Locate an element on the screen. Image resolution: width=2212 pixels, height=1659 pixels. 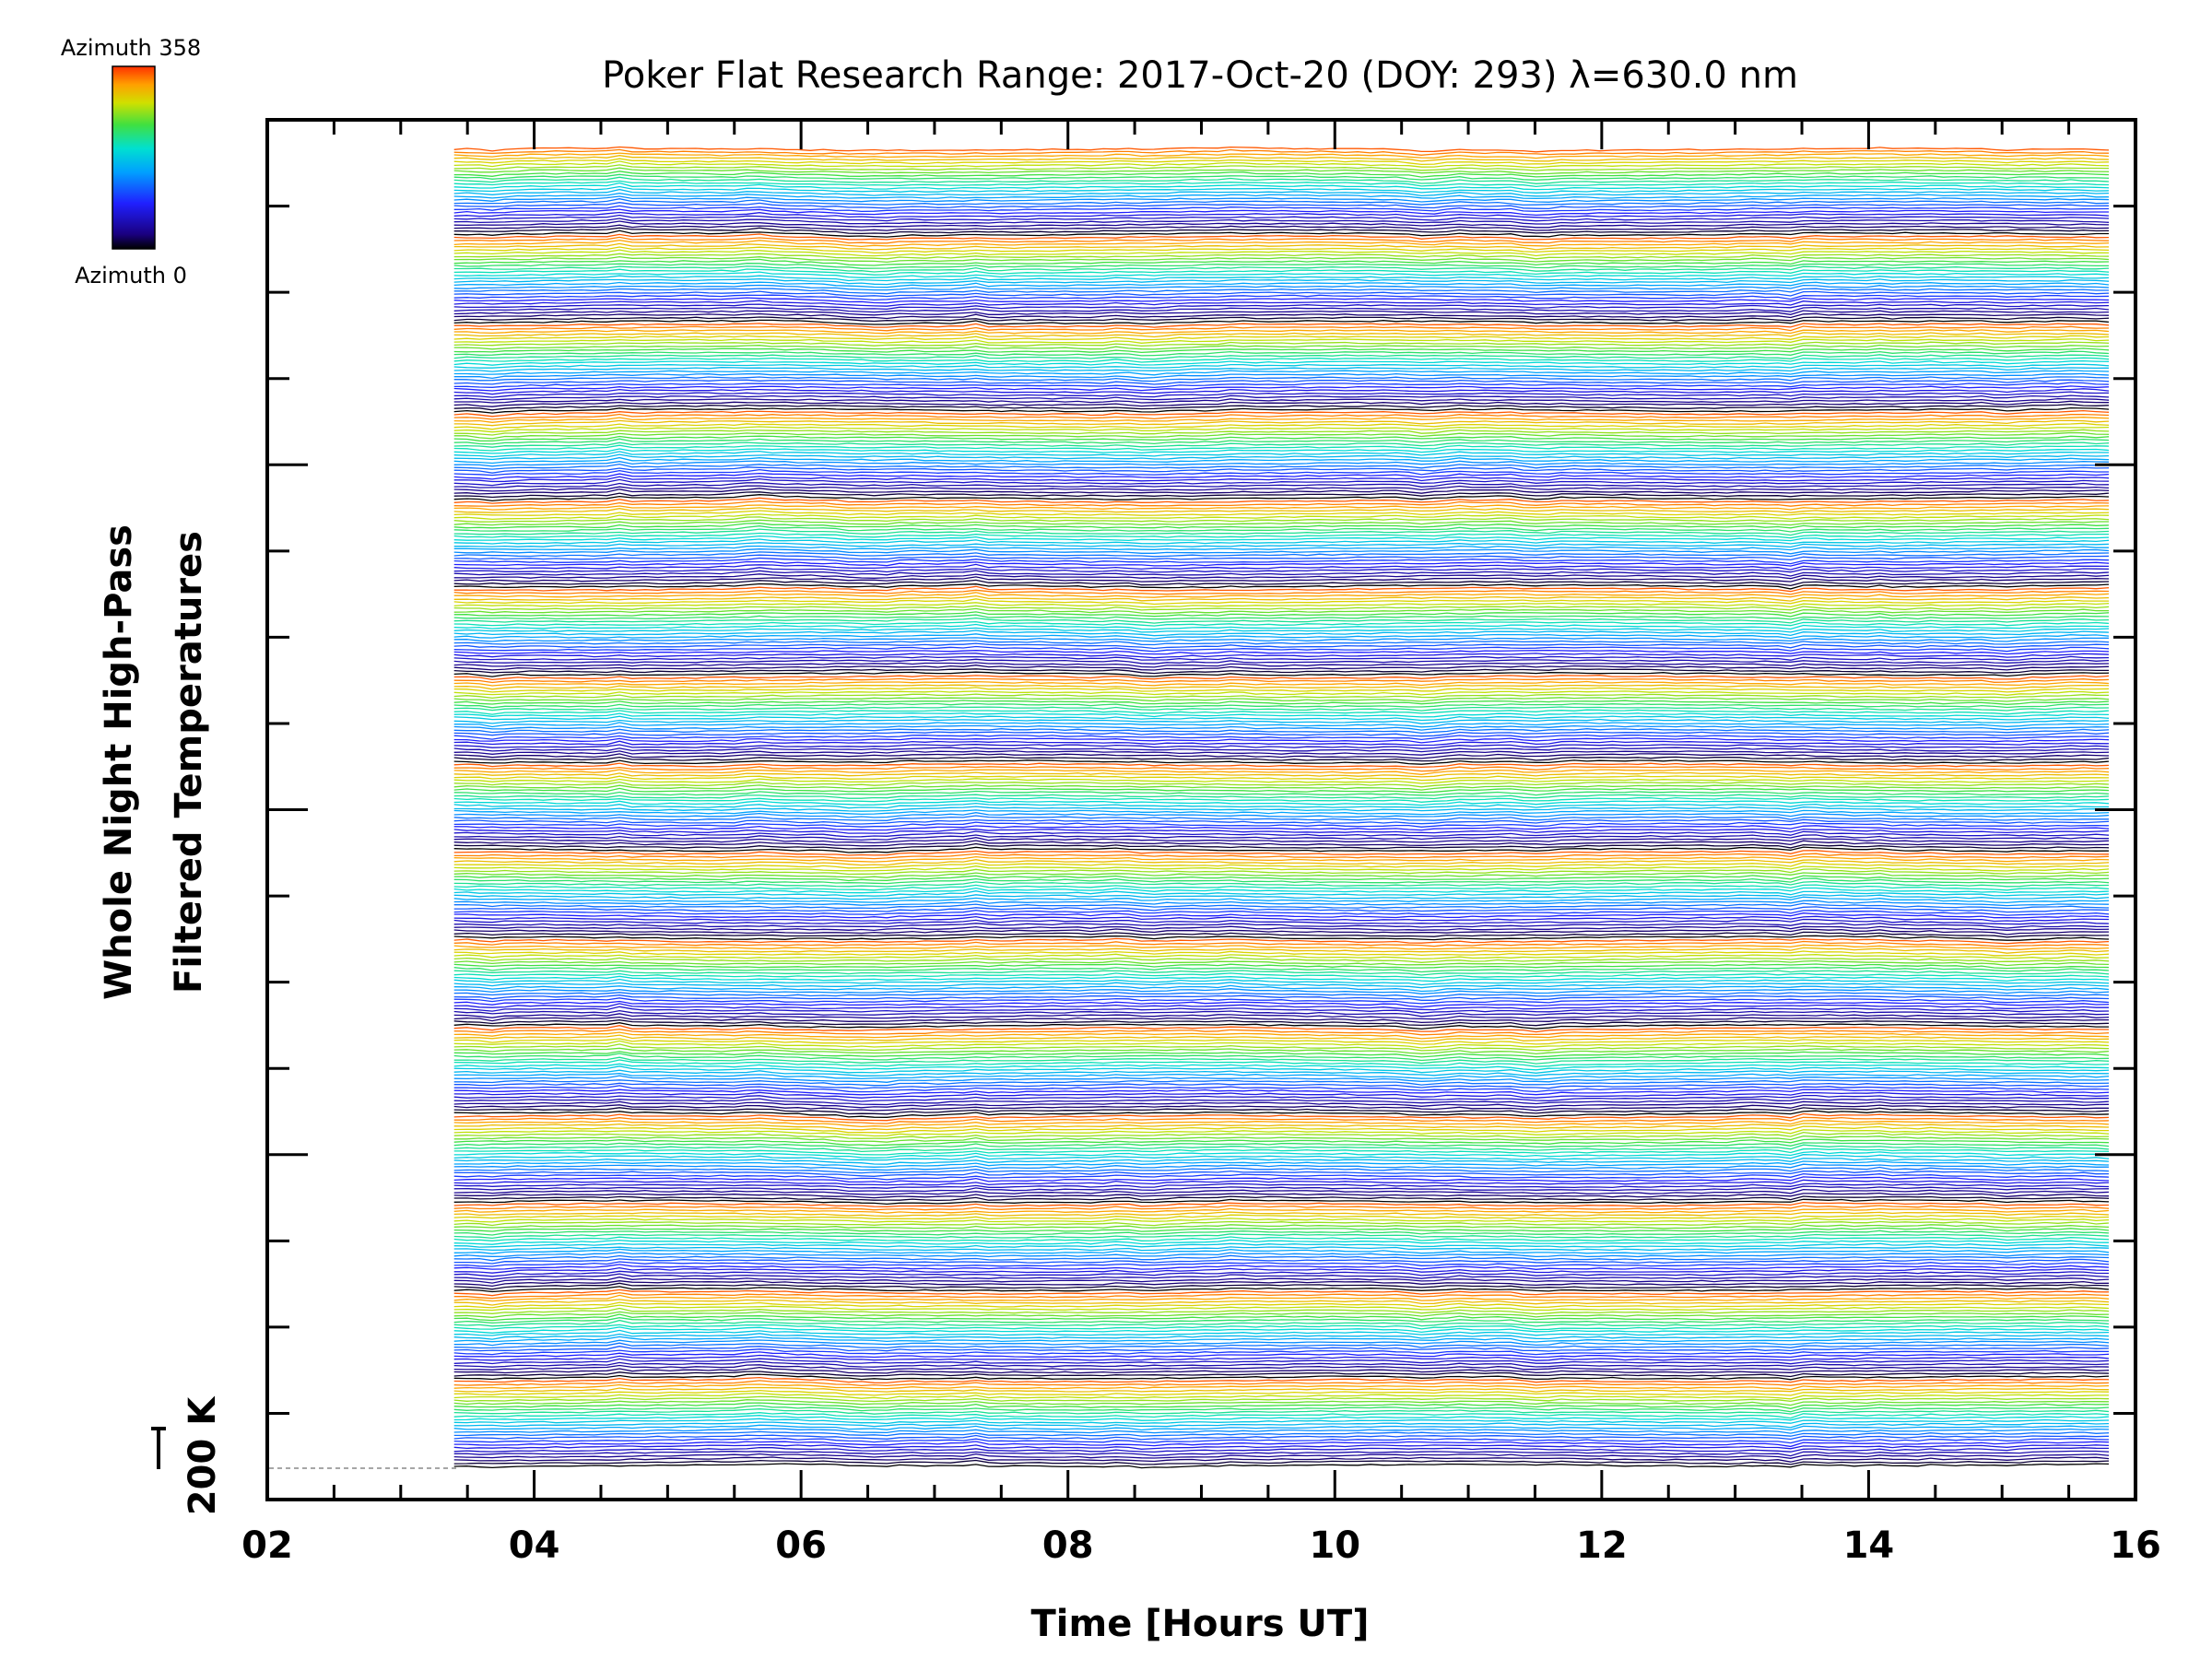
x-tick-label: 08 is located at coordinates (1068, 1545).